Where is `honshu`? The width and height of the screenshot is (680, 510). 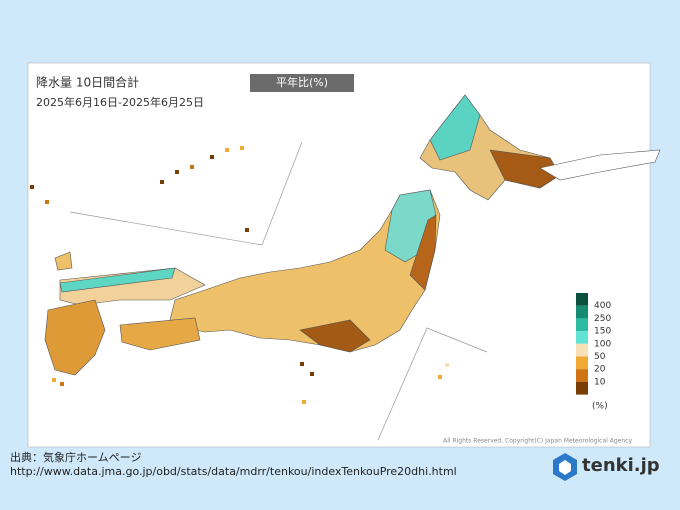 honshu is located at coordinates (305, 271).